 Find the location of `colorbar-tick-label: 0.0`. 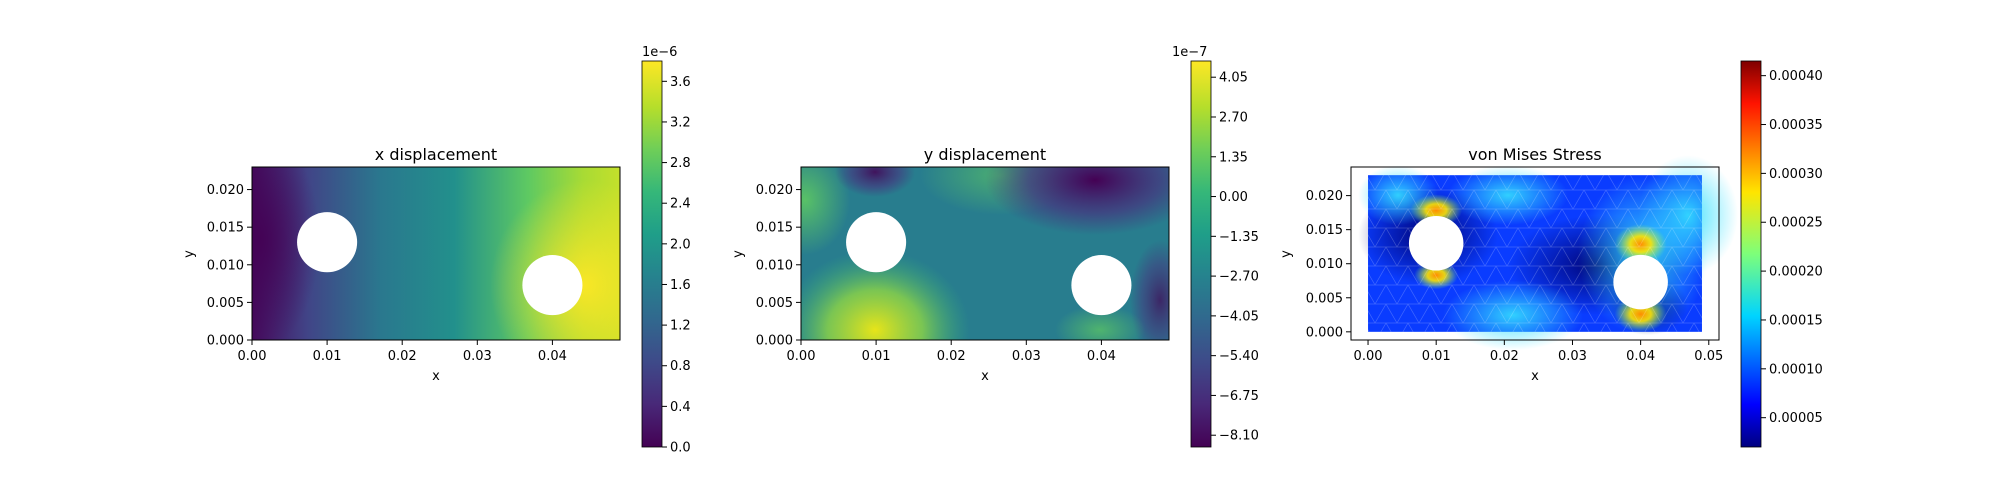

colorbar-tick-label: 0.0 is located at coordinates (680, 448).